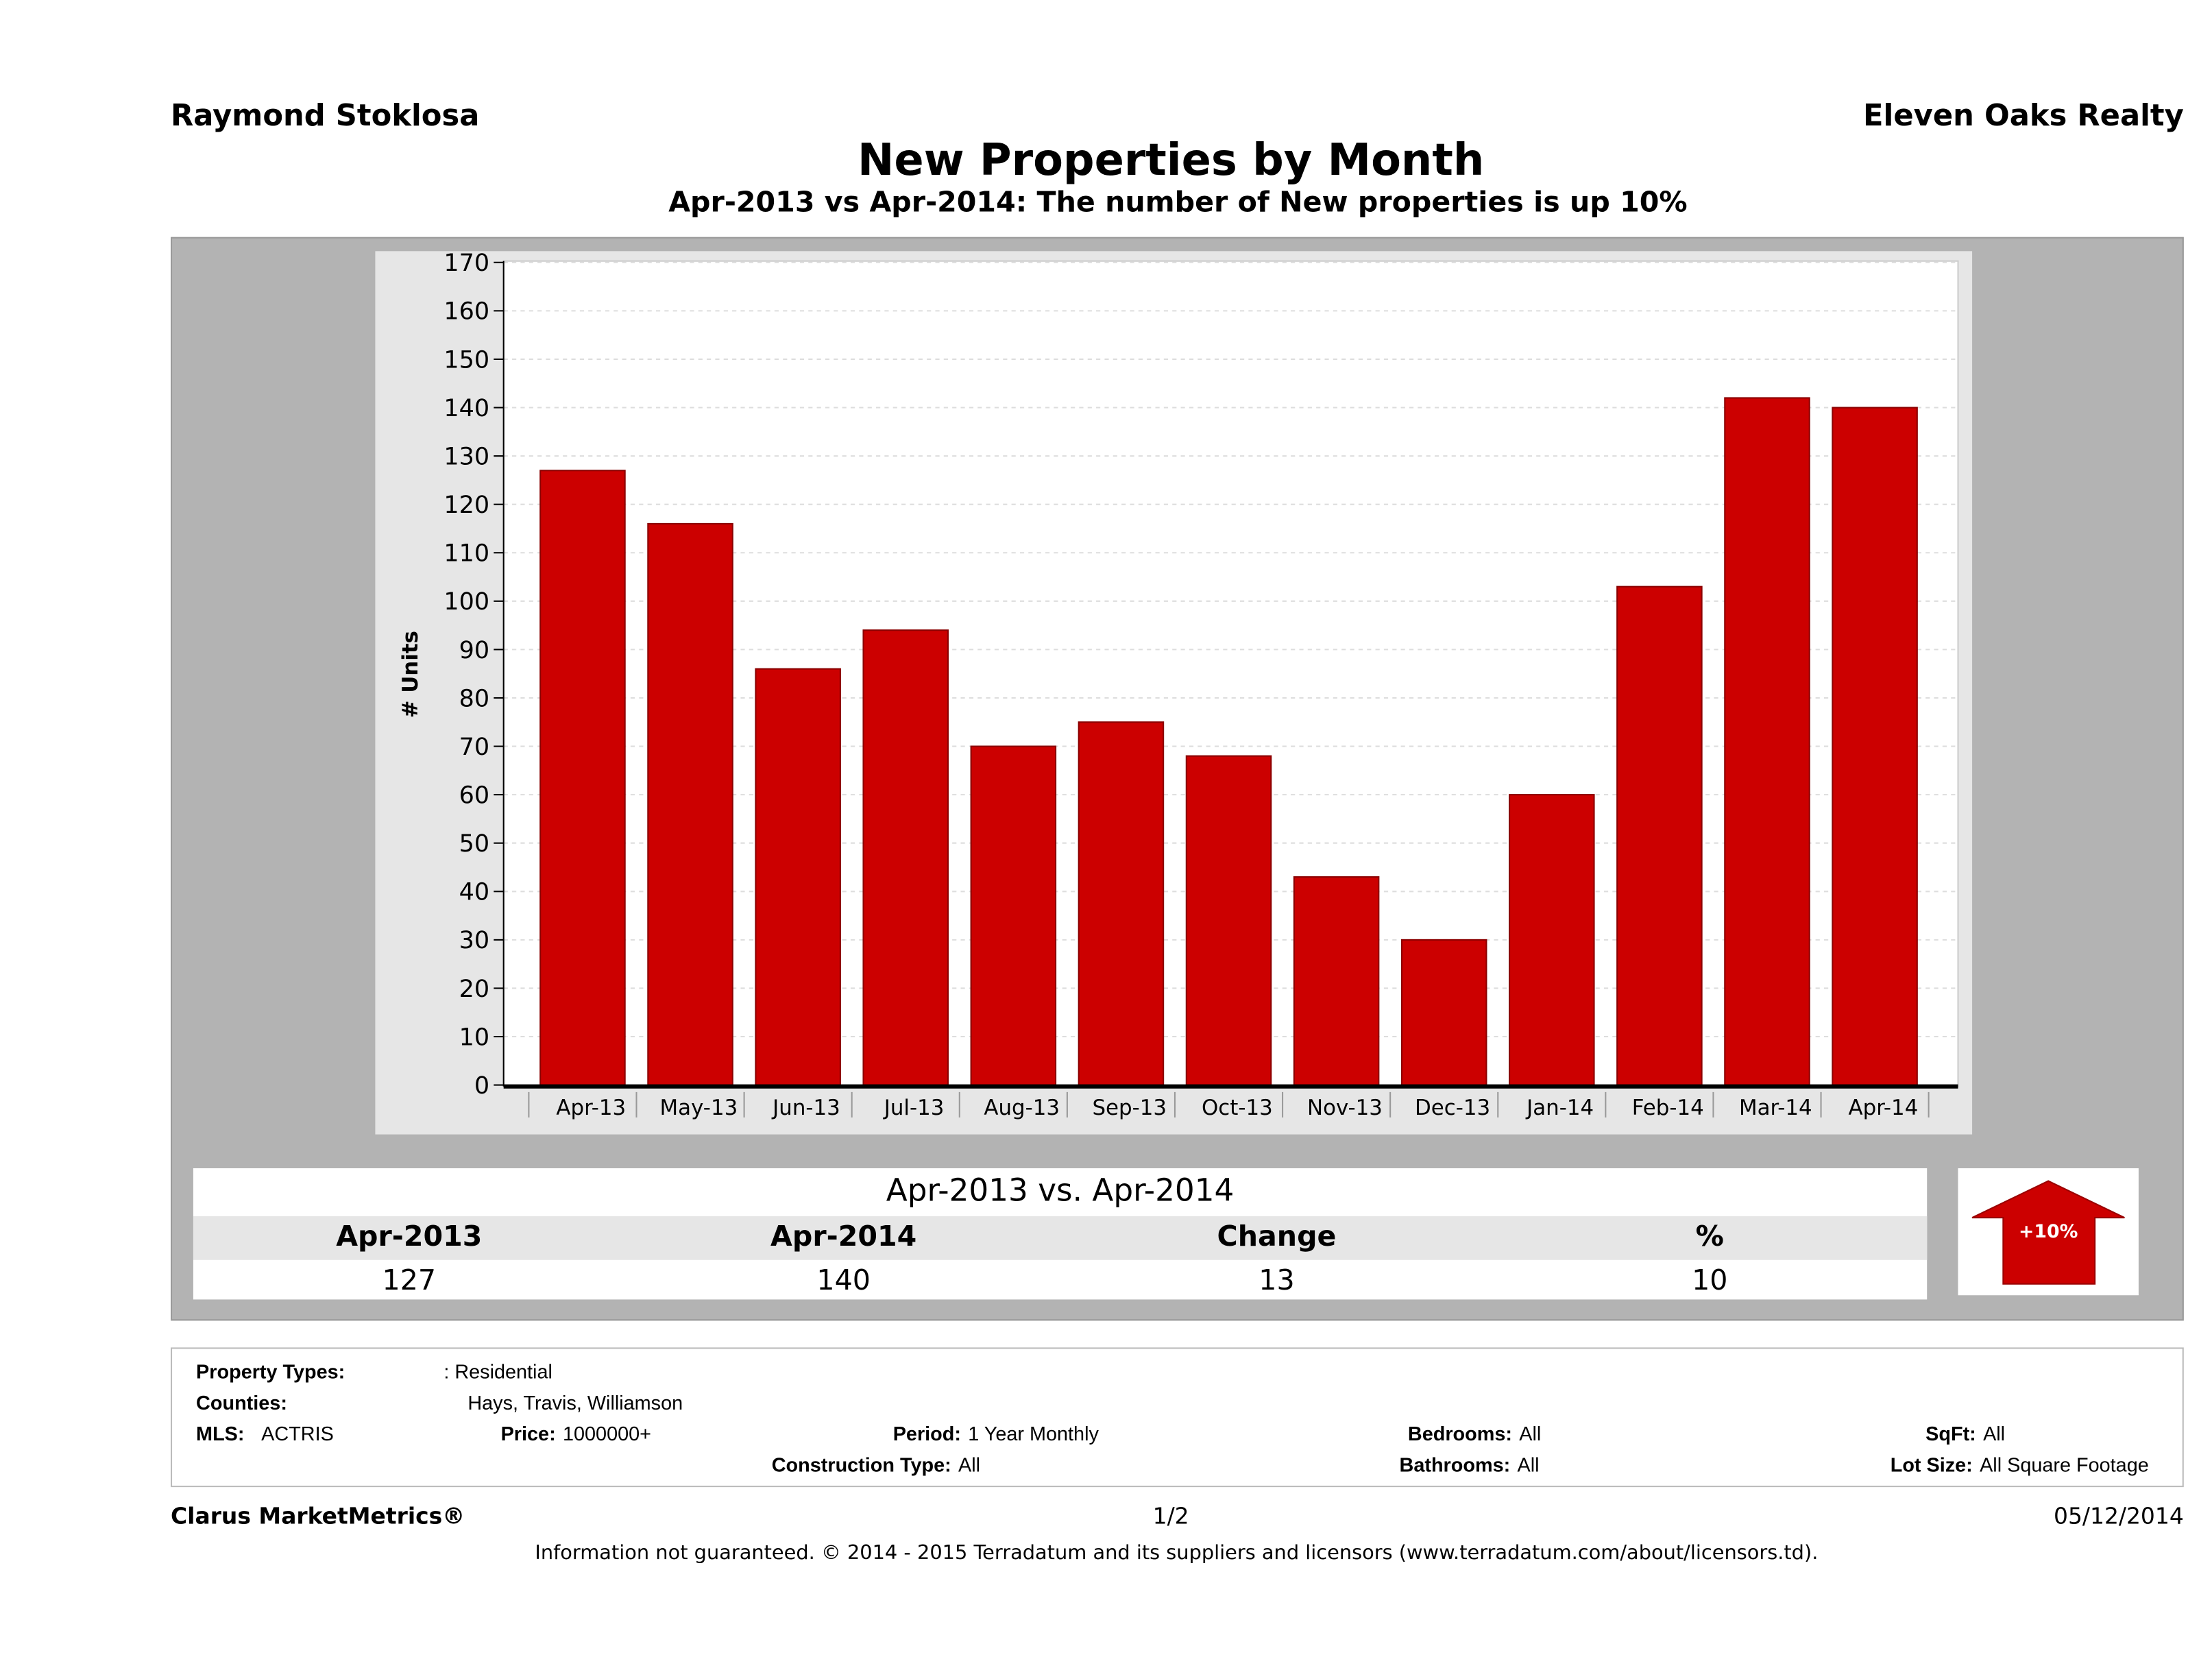 The width and height of the screenshot is (2212, 1679). I want to click on counties-value: Hays, Travis, Williamson, so click(575, 1402).